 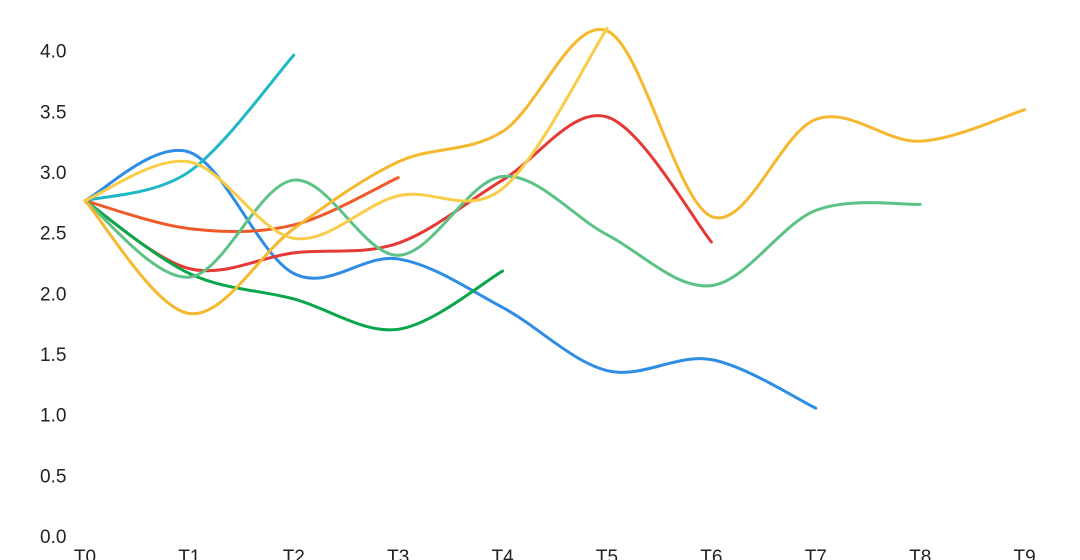 What do you see at coordinates (85, 553) in the screenshot?
I see `x-tick-label: T0` at bounding box center [85, 553].